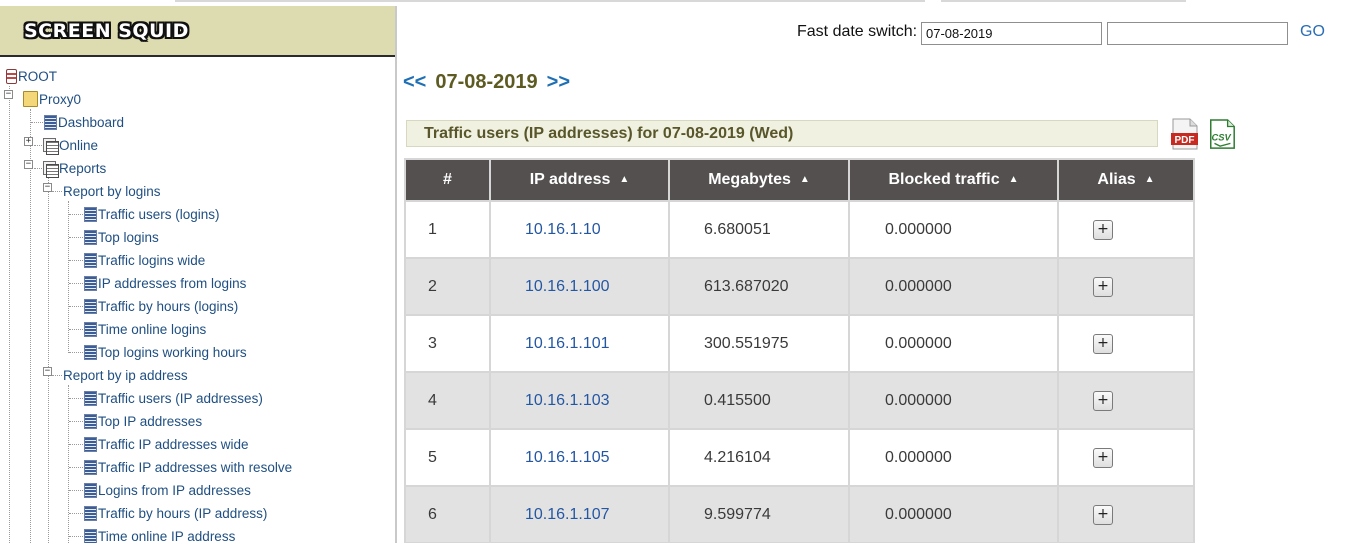  I want to click on ip-address-link: 10.16.1.10, so click(563, 229).